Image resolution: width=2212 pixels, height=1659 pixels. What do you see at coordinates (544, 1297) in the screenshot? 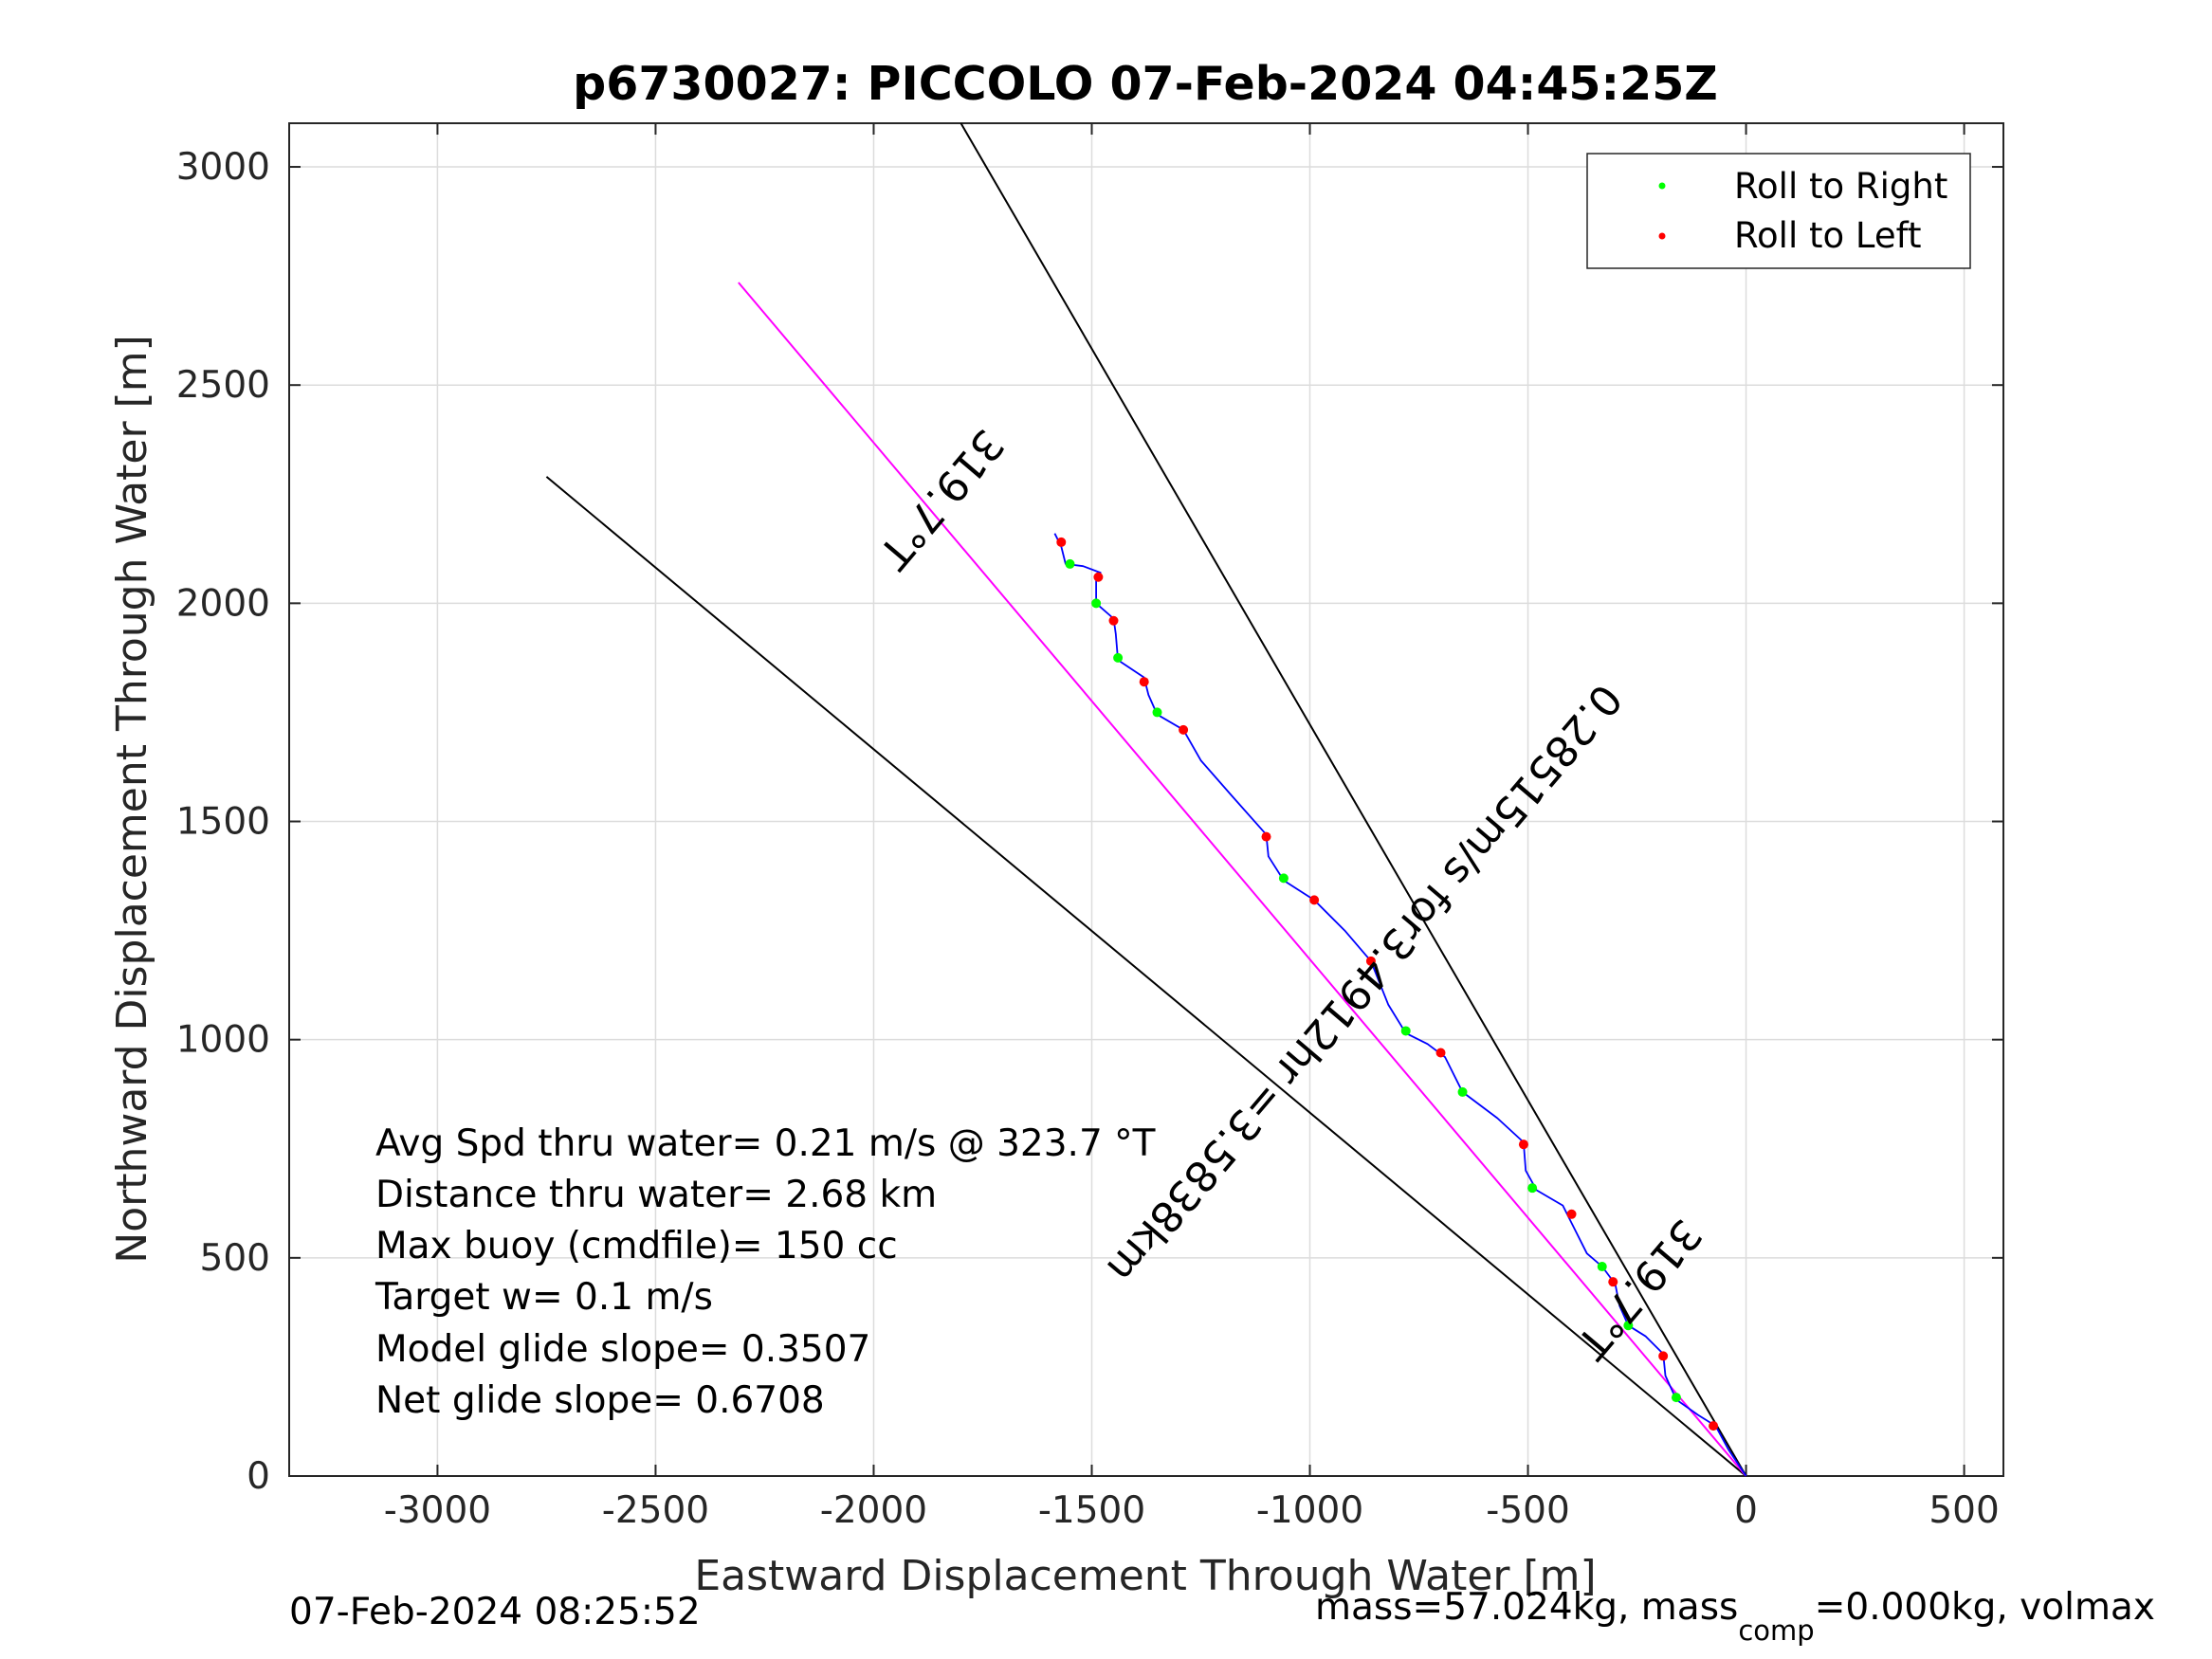
I see `stats-line-target-w: Target w= 0.1 m/s` at bounding box center [544, 1297].